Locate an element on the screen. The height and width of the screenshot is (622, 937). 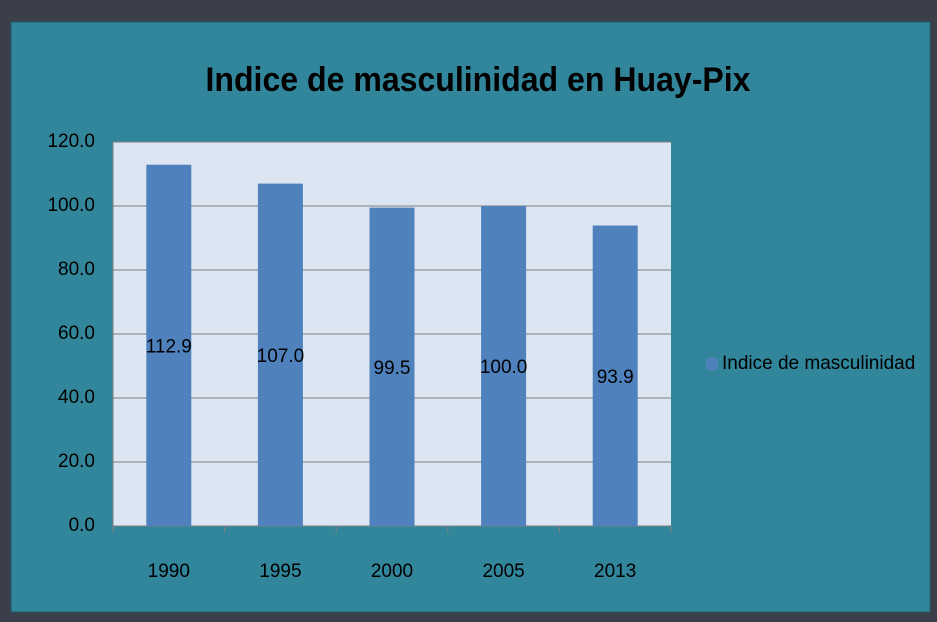
data-label: 93.9 is located at coordinates (615, 377).